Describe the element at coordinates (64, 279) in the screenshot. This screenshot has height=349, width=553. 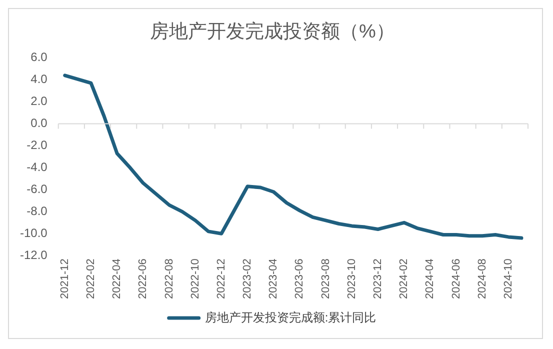
I see `x-tick-label: 2021-12` at that location.